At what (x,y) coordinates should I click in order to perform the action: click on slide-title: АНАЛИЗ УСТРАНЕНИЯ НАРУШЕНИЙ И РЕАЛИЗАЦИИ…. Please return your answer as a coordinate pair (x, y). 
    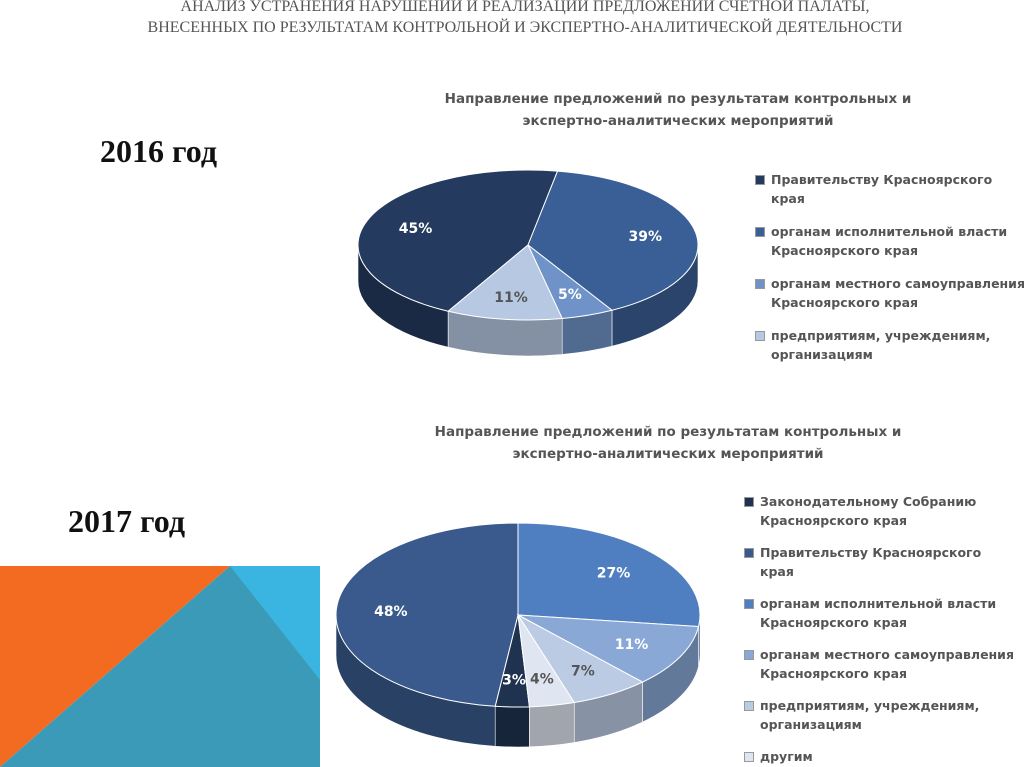
    Looking at the image, I should click on (525, 18).